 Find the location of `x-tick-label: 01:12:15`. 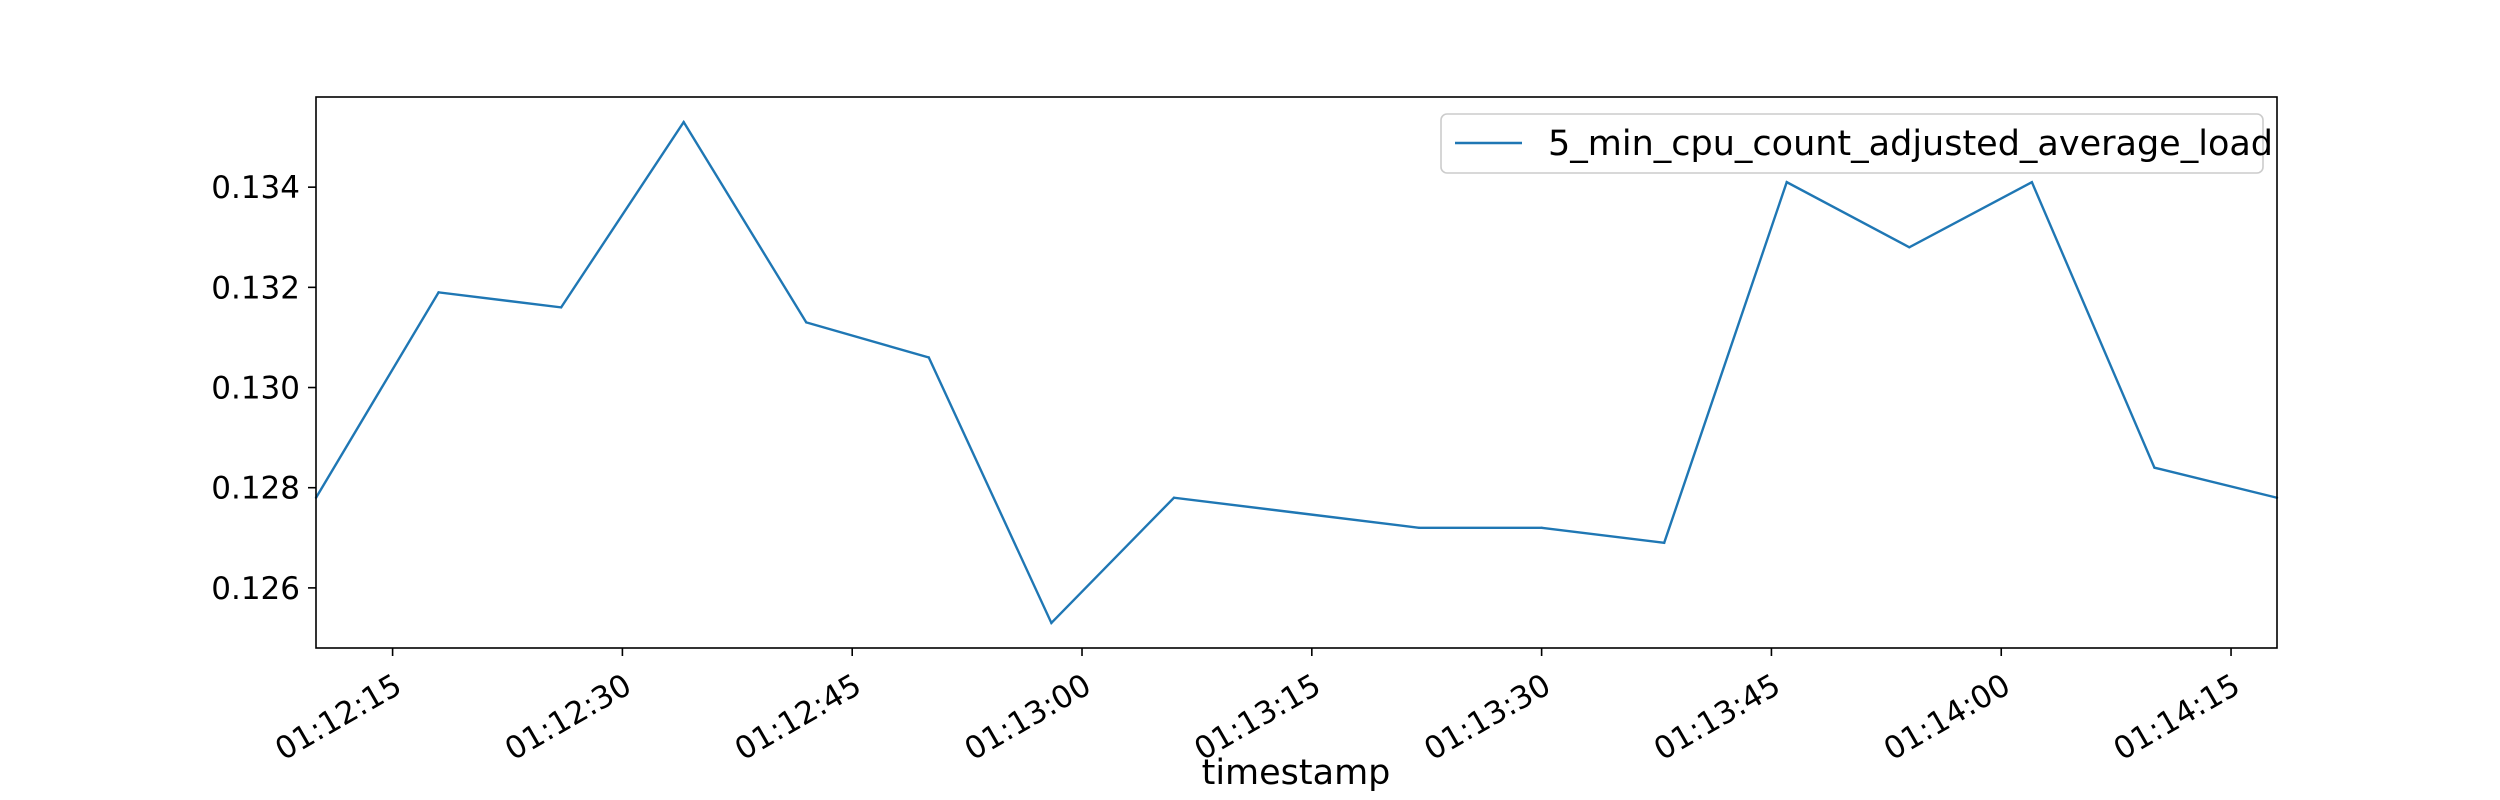

x-tick-label: 01:12:15 is located at coordinates (338, 717).